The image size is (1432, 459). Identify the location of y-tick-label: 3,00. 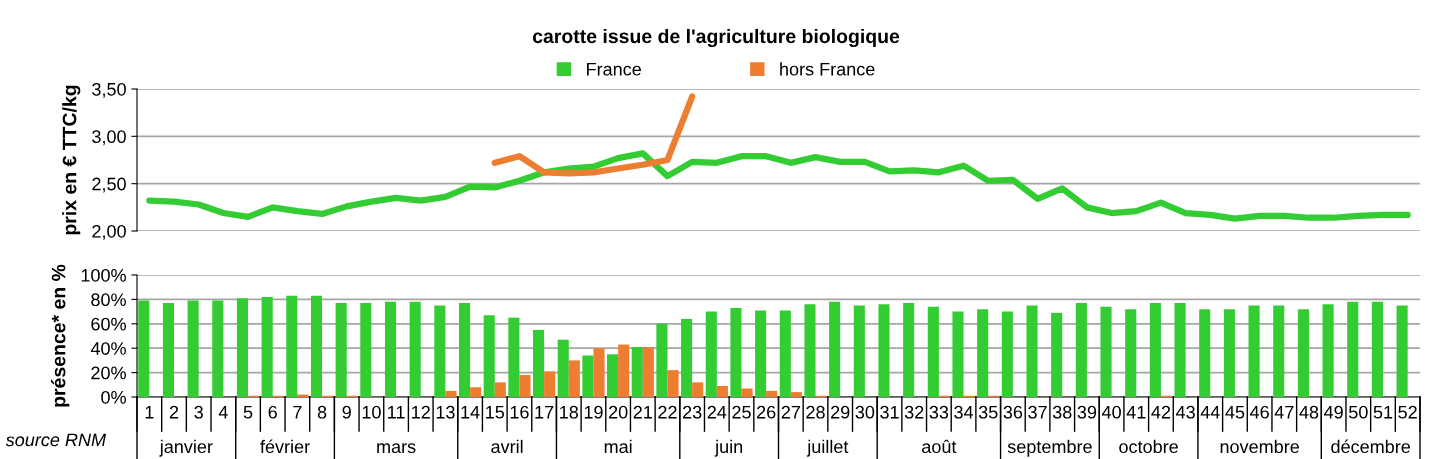
(109, 138).